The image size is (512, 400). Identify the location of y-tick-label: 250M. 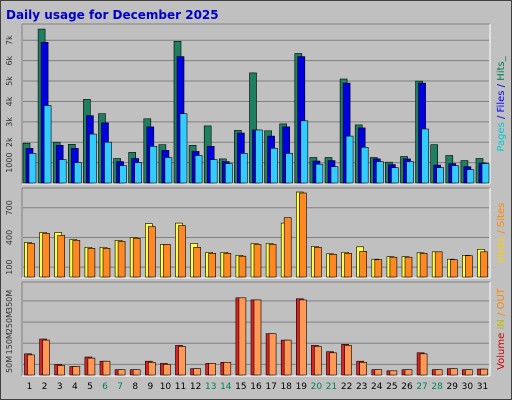
(9, 322).